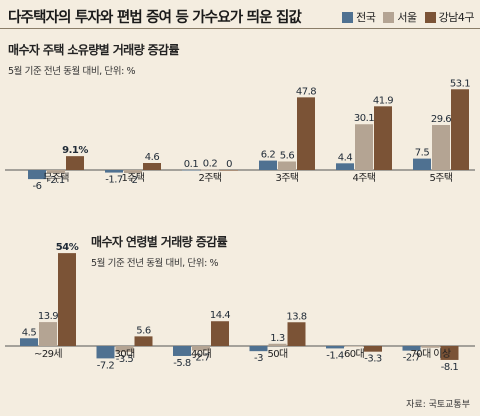 The width and height of the screenshot is (480, 416). Describe the element at coordinates (182, 363) in the screenshot. I see `chart2-value-label: -5.8` at that location.